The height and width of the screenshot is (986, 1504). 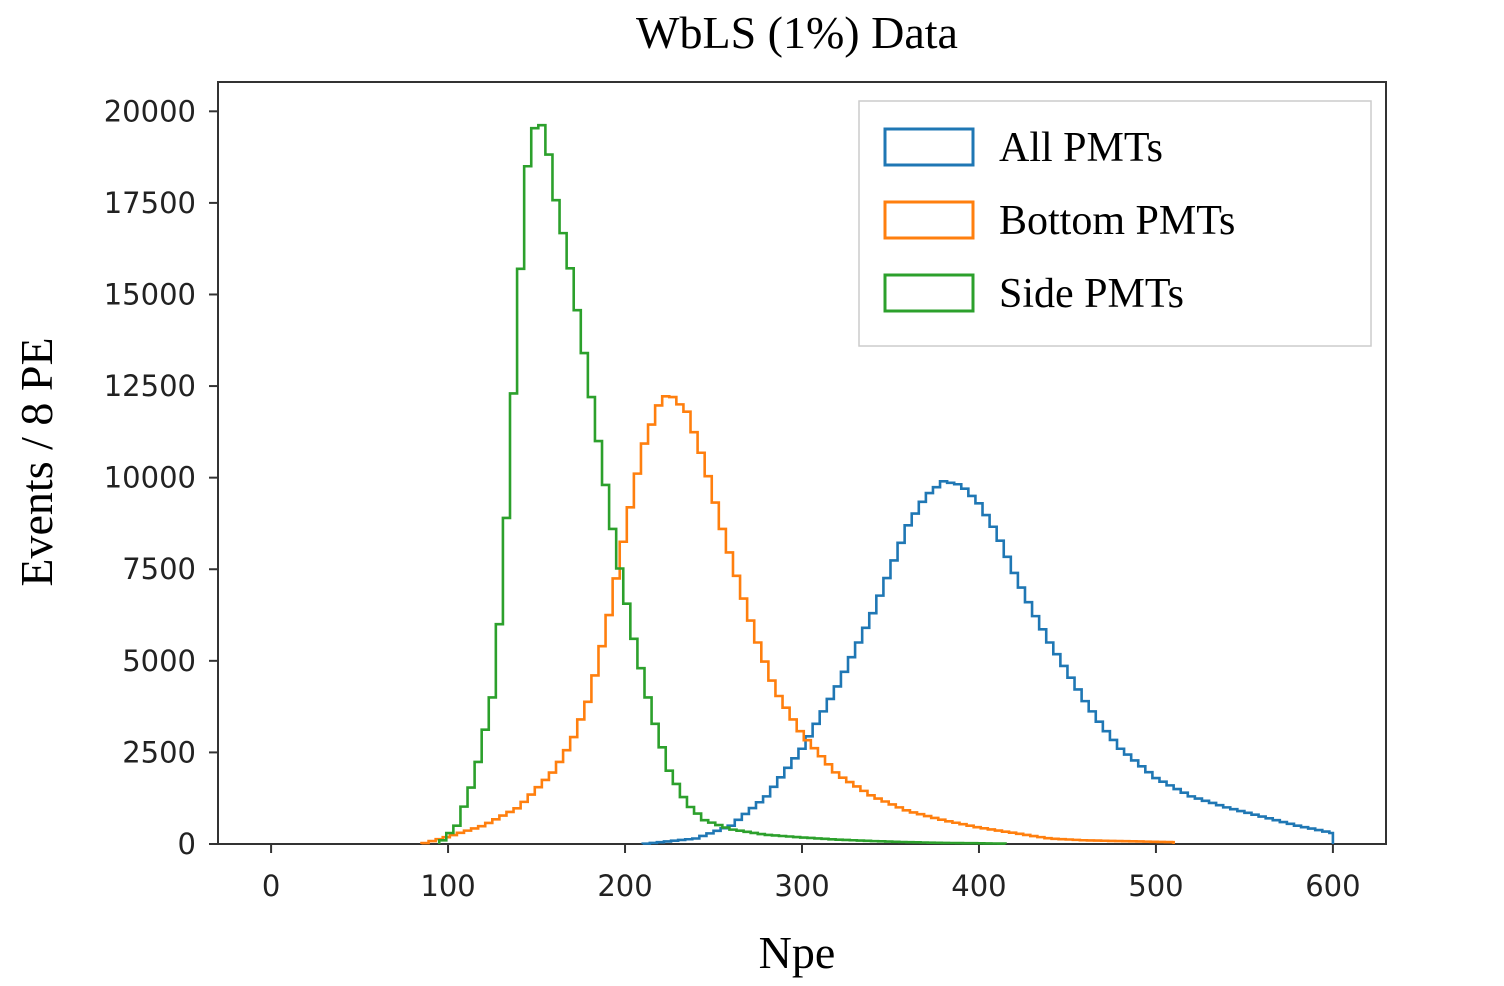 What do you see at coordinates (797, 952) in the screenshot?
I see `x-axis-label: Npe` at bounding box center [797, 952].